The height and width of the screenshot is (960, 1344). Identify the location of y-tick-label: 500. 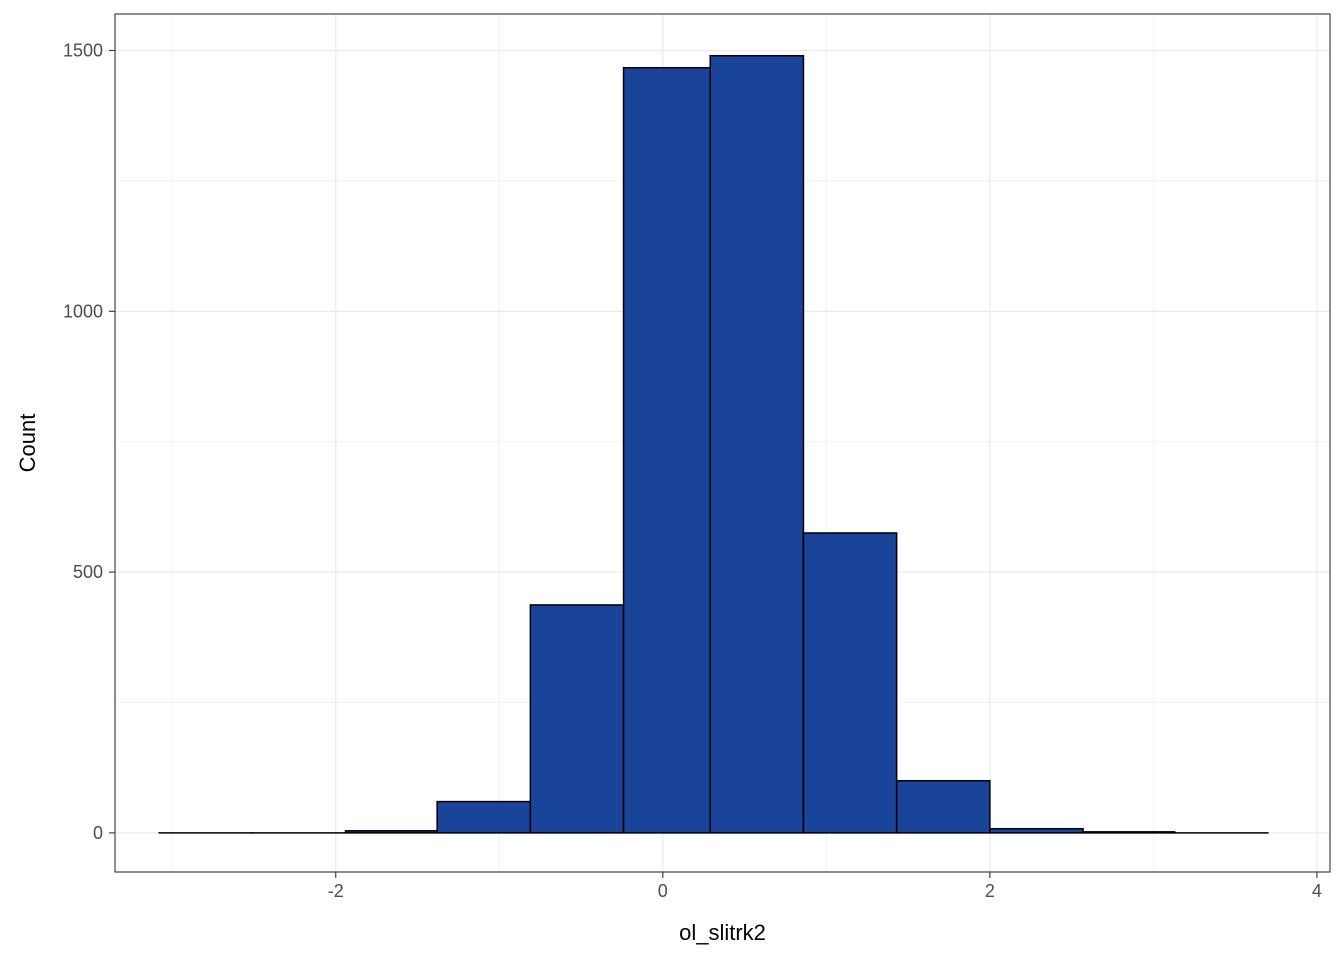
(88, 572).